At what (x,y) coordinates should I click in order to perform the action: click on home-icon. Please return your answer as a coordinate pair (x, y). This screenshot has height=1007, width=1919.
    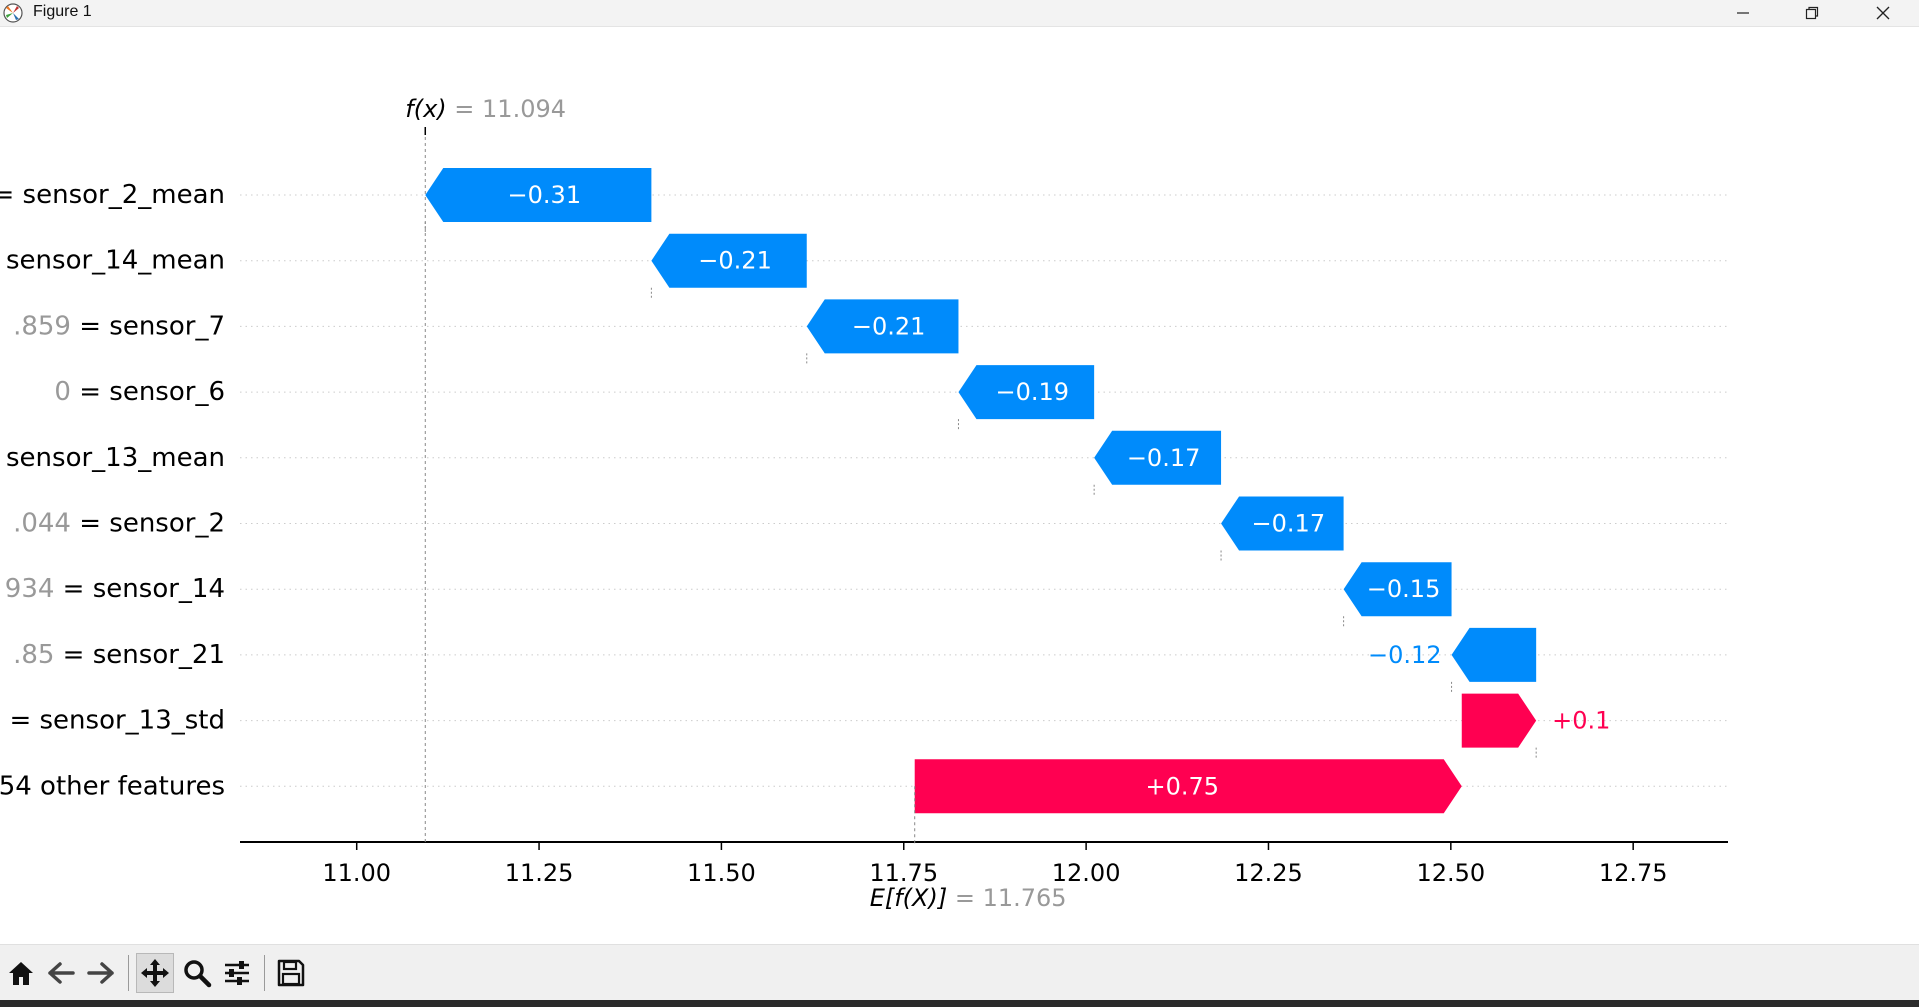
    Looking at the image, I should click on (21, 973).